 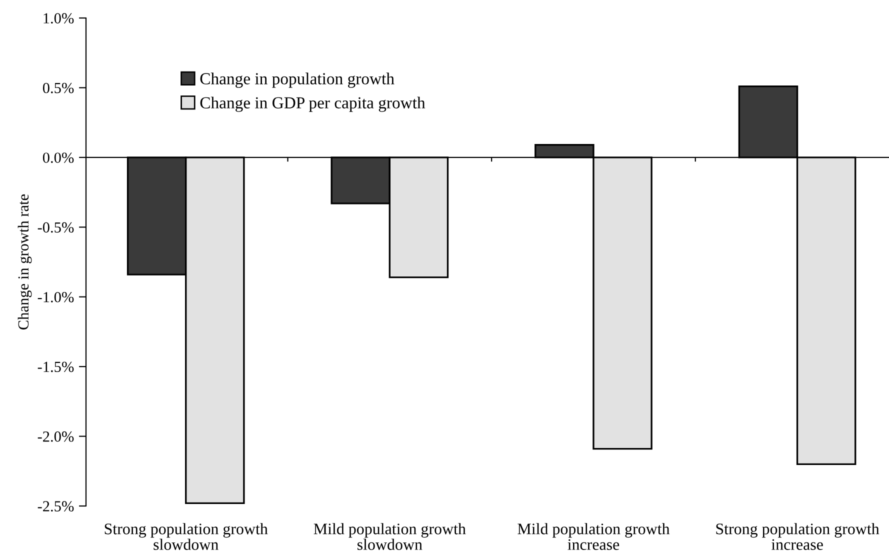 What do you see at coordinates (798, 536) in the screenshot?
I see `x-tick-label: Strong population growth increase` at bounding box center [798, 536].